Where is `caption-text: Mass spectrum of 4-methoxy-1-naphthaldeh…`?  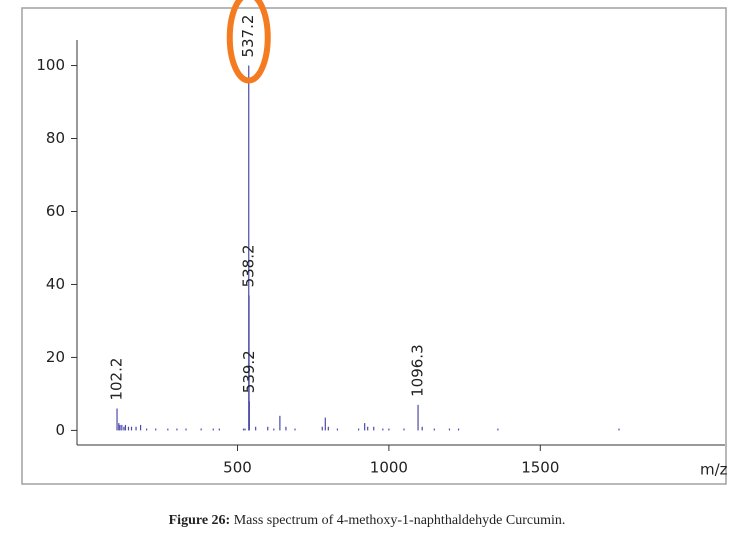
caption-text: Mass spectrum of 4-methoxy-1-naphthaldeh… is located at coordinates (400, 520).